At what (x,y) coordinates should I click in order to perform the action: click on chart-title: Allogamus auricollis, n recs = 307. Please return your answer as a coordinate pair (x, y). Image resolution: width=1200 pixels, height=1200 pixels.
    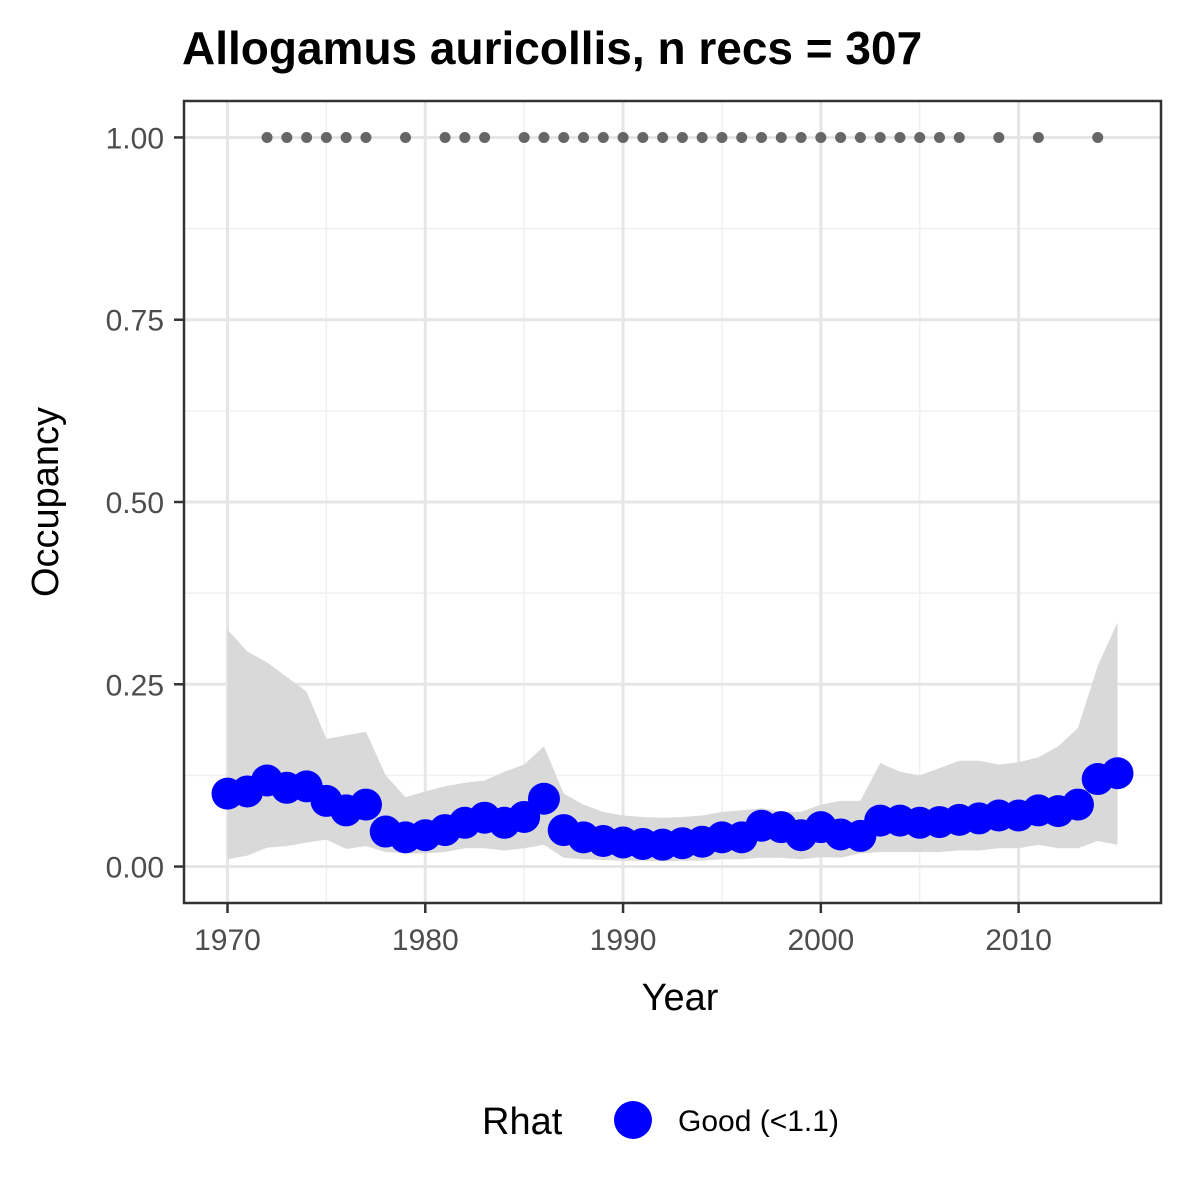
    Looking at the image, I should click on (552, 48).